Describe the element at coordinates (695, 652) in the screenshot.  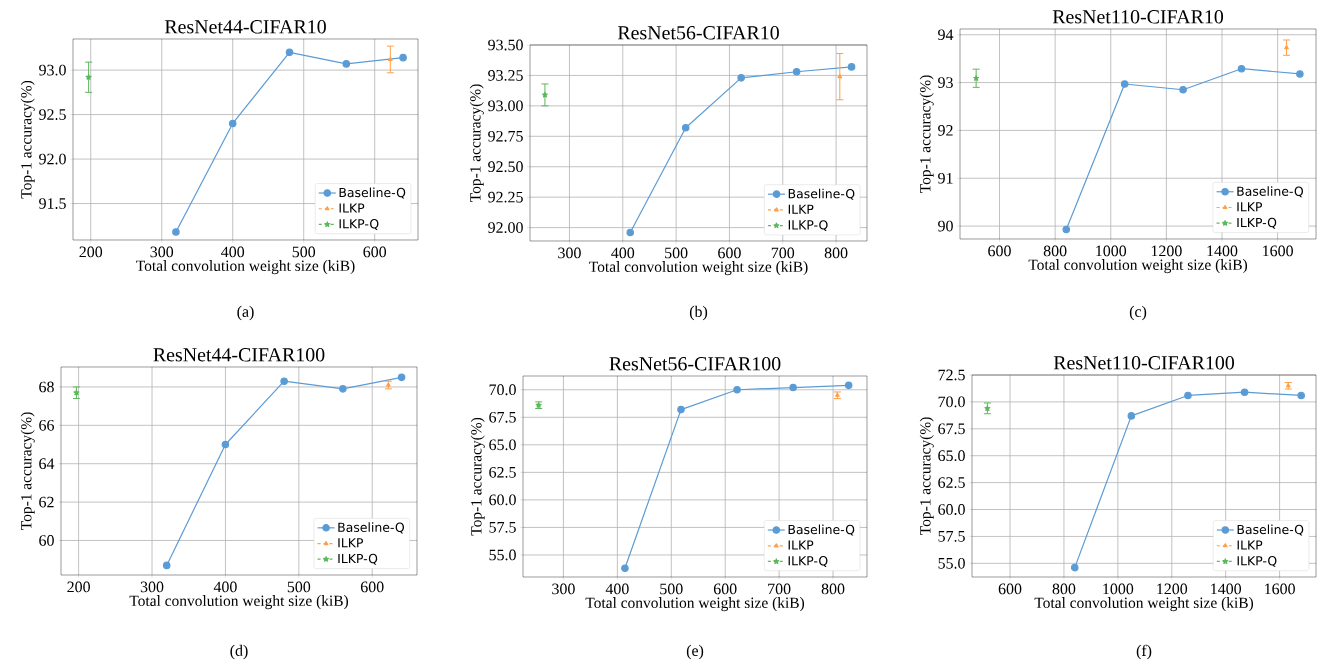
I see `text: (e)` at that location.